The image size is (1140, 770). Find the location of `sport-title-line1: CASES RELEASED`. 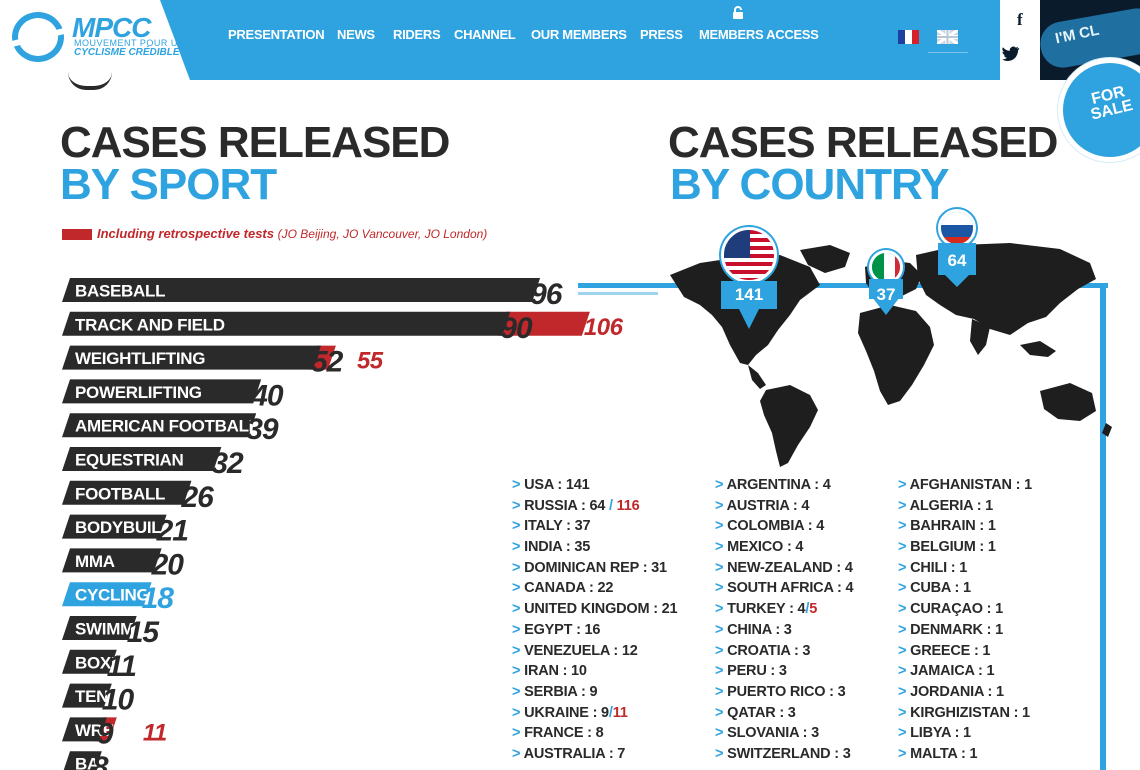

sport-title-line1: CASES RELEASED is located at coordinates (255, 142).